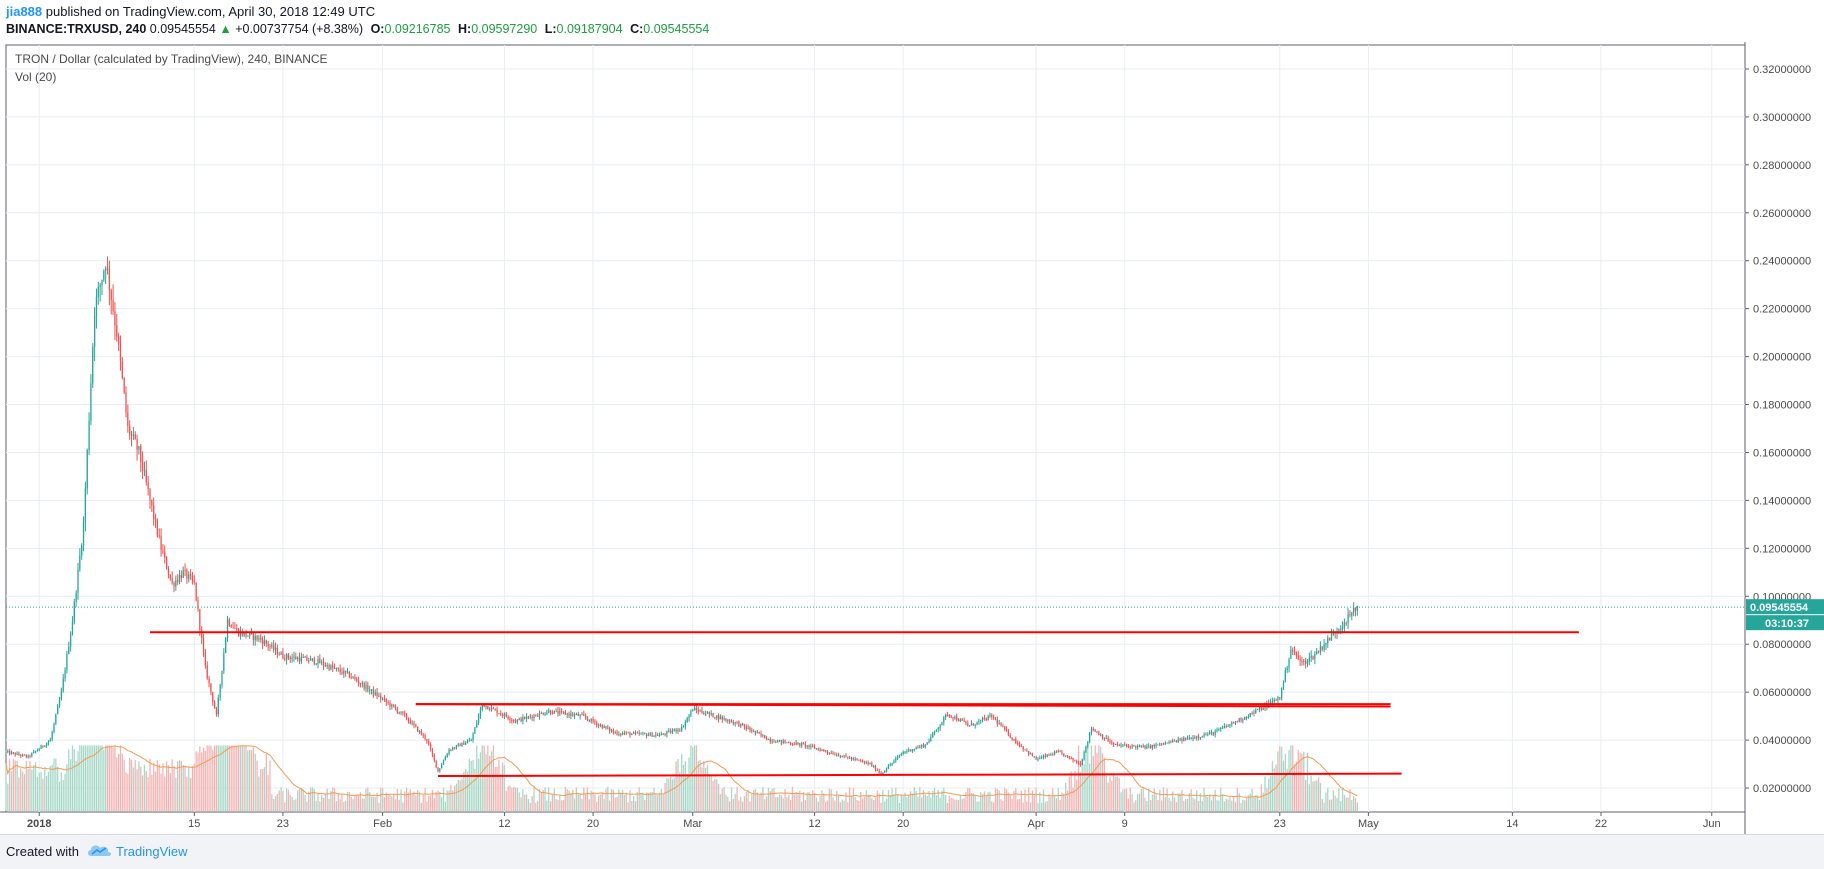  What do you see at coordinates (1782, 214) in the screenshot?
I see `y-tick-label: 0.26000000` at bounding box center [1782, 214].